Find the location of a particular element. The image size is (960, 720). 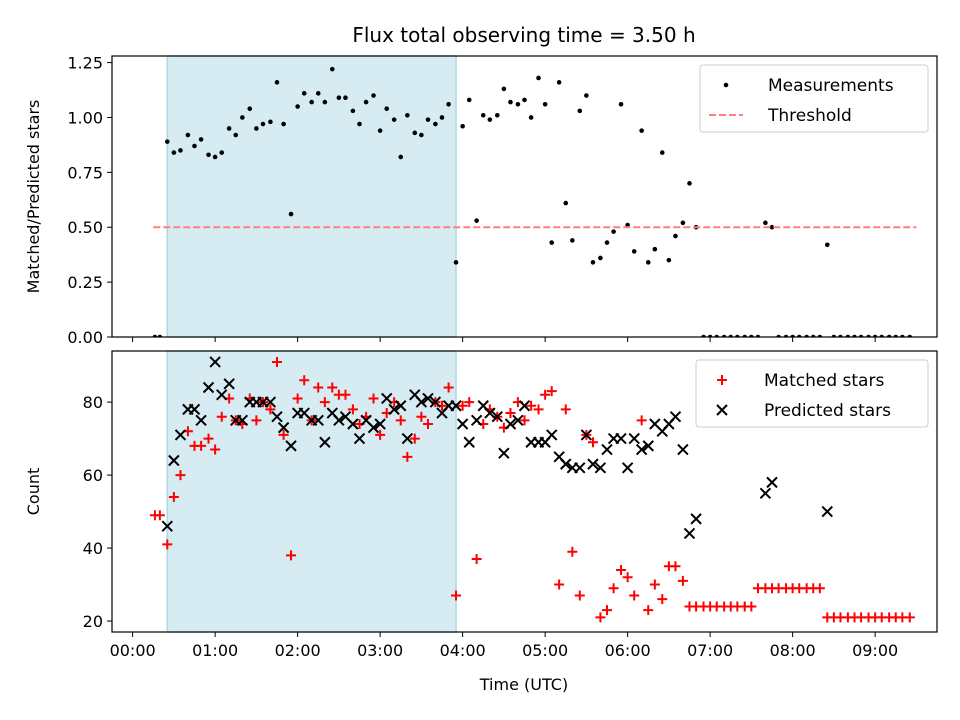

top-legend-box is located at coordinates (814, 98).